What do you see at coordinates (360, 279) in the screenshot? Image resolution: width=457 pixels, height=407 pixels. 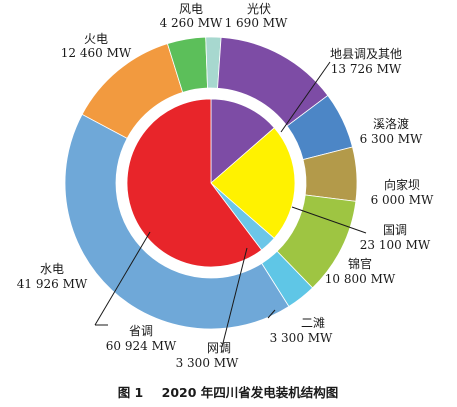 I see `label-jinguan-value: 10 800 MW` at bounding box center [360, 279].